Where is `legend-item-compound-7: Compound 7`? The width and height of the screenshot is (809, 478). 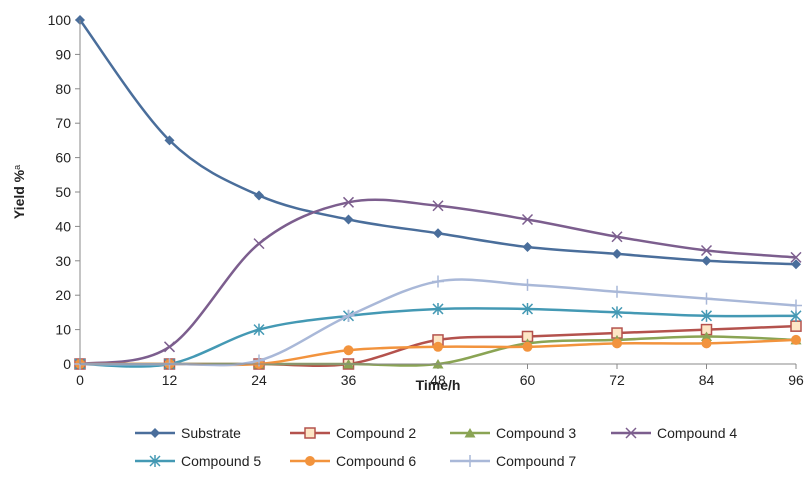 legend-item-compound-7: Compound 7 is located at coordinates (513, 461).